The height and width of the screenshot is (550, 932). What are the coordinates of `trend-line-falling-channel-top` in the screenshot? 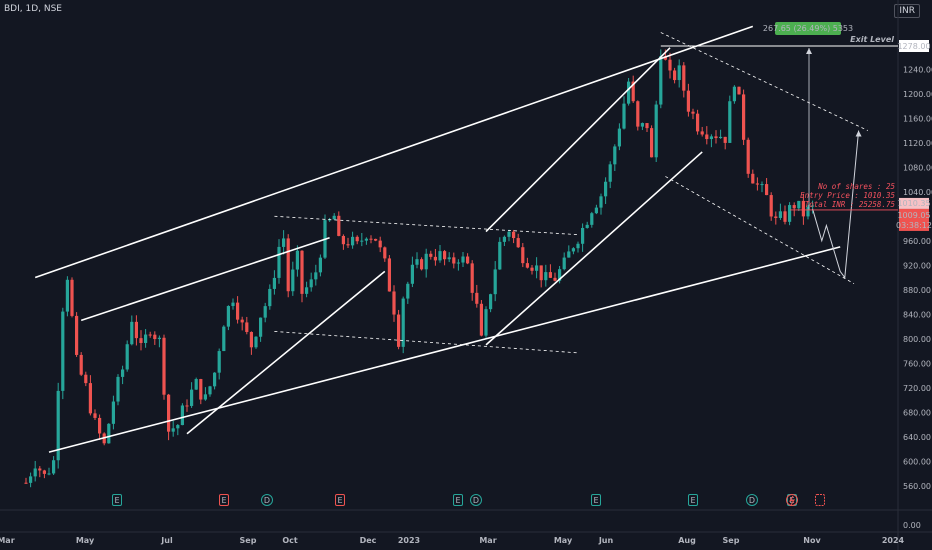 It's located at (764, 81).